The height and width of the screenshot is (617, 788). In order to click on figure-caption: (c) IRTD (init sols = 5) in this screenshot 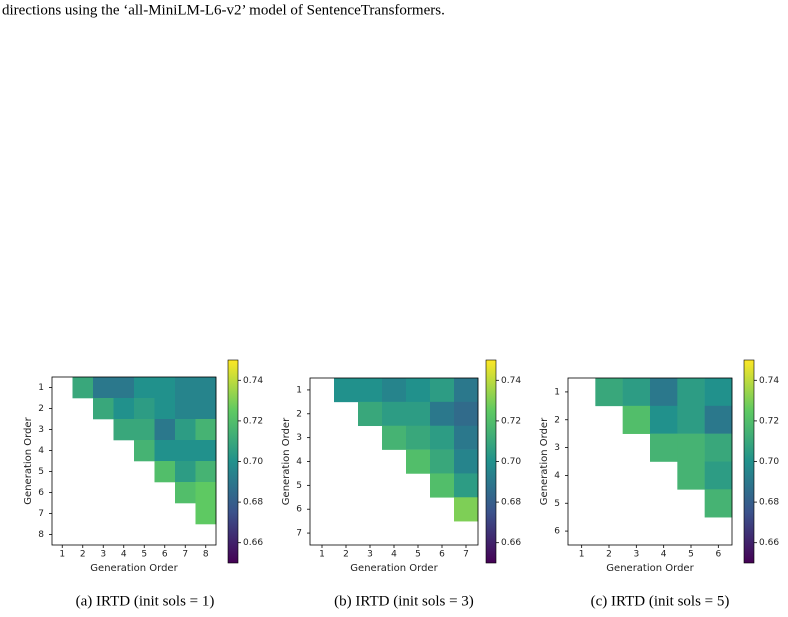, I will do `click(660, 601)`.